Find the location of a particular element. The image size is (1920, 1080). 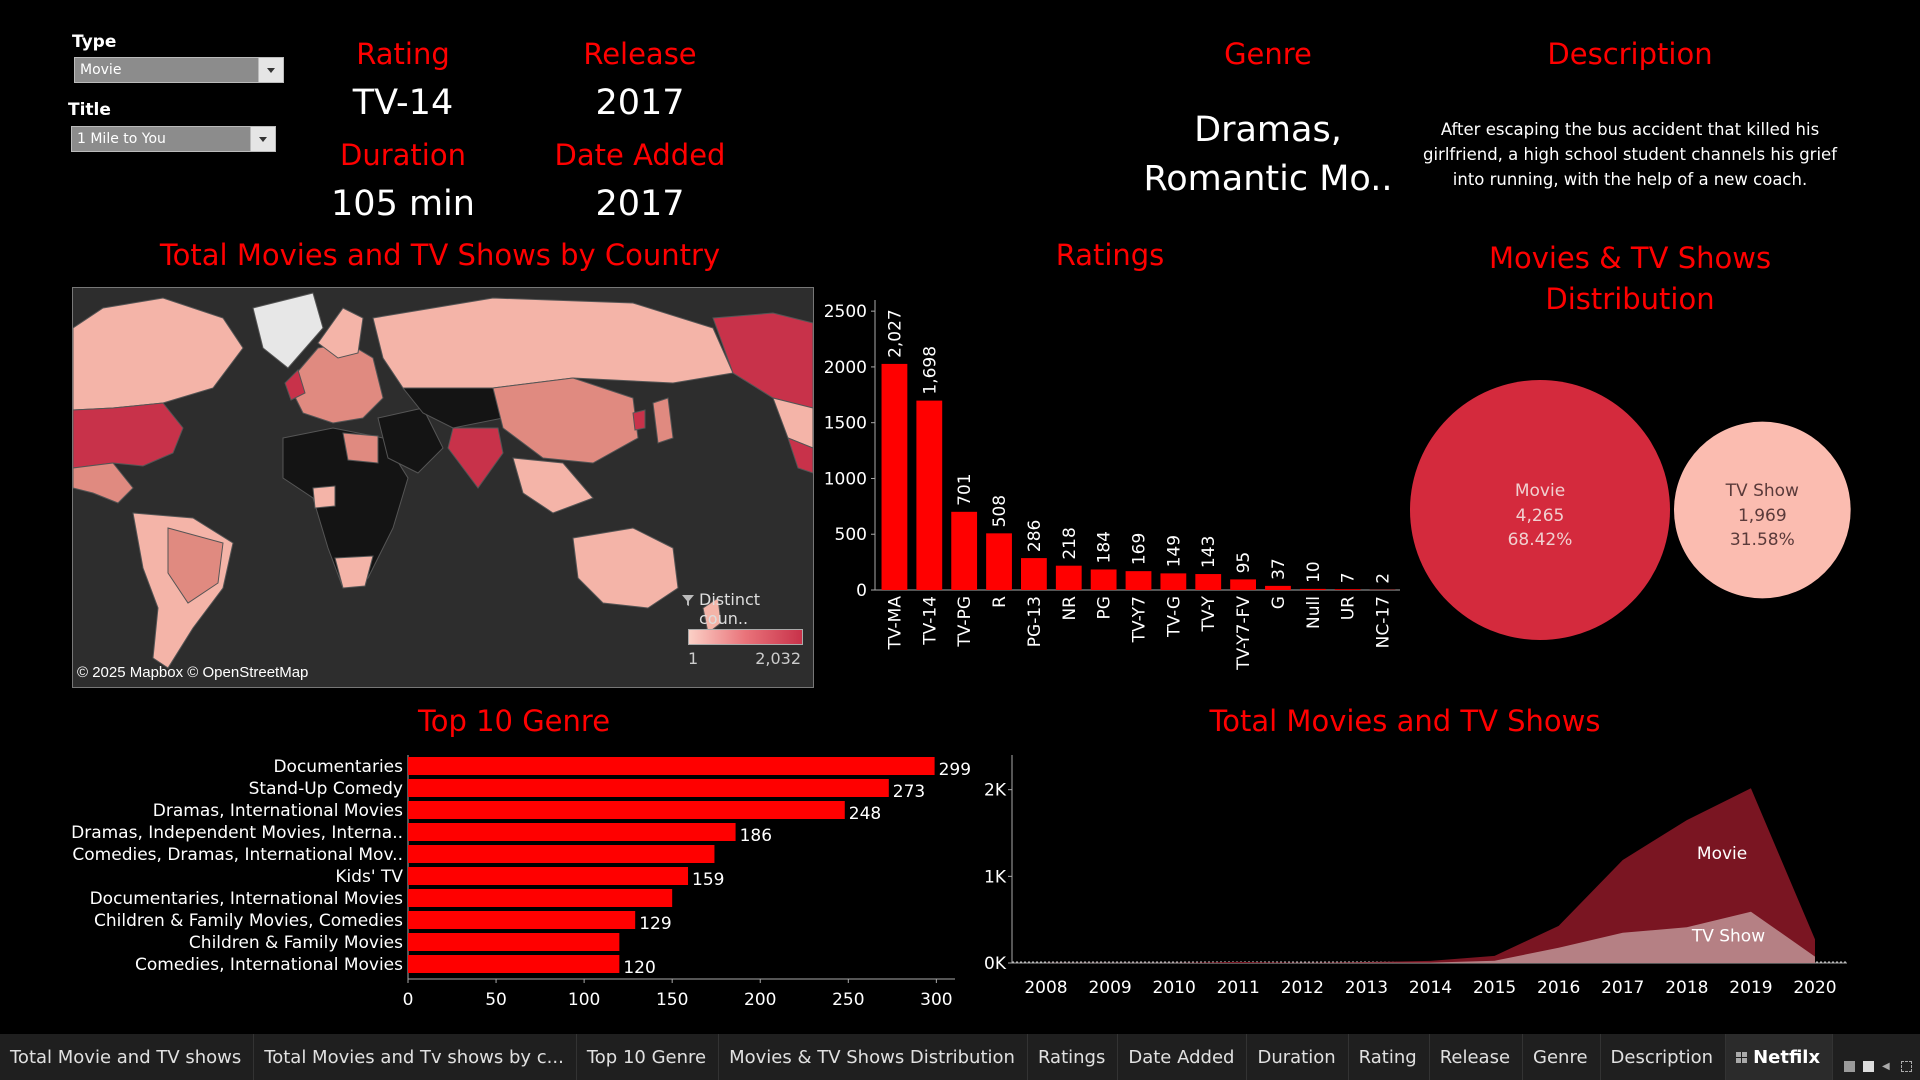

ratings-category-label: UR is located at coordinates (1349, 608).